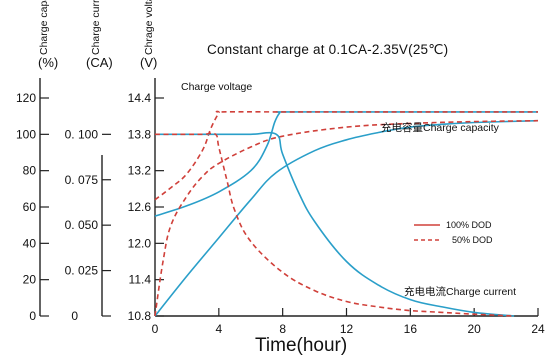 The width and height of the screenshot is (548, 356). Describe the element at coordinates (140, 316) in the screenshot. I see `voltage-tick-label: 10.8` at that location.